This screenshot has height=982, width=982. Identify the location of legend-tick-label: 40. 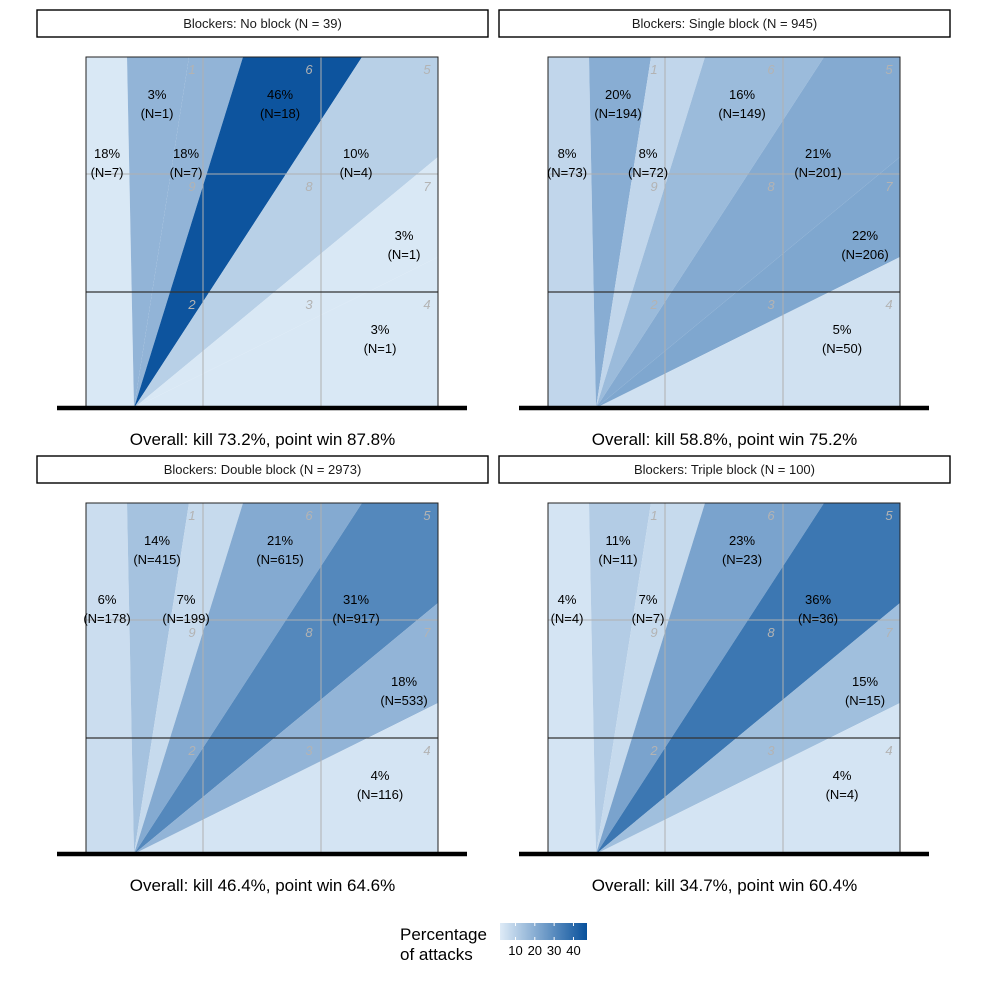
(573, 950).